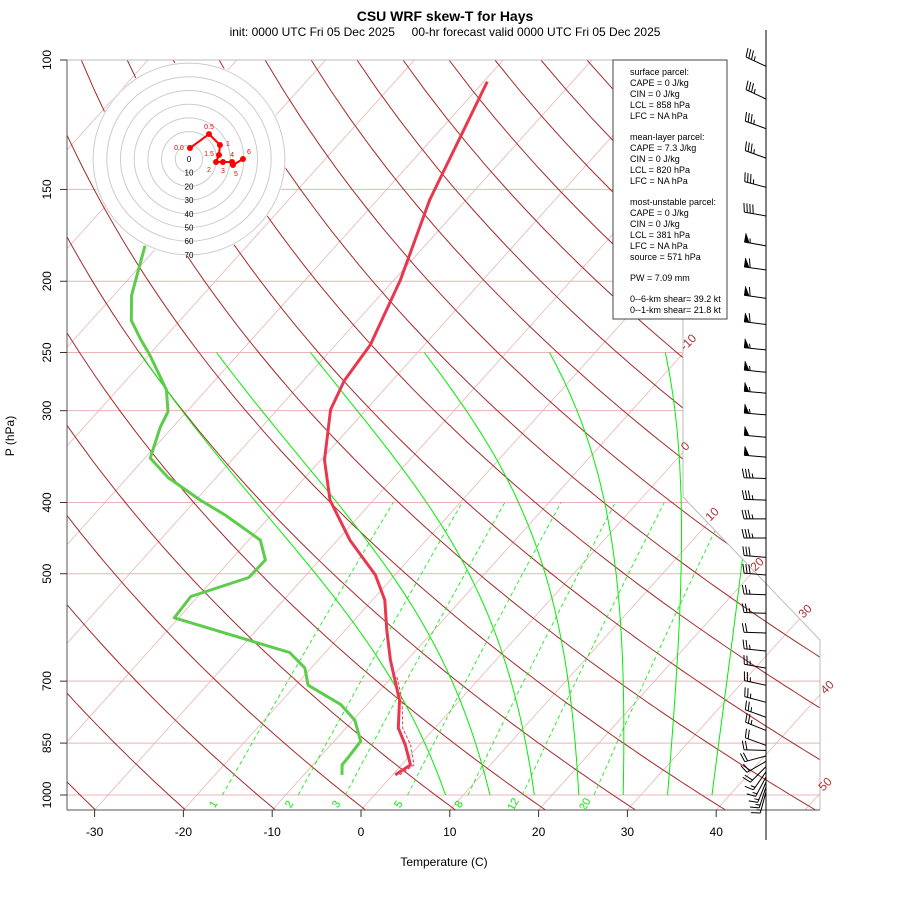 The height and width of the screenshot is (905, 900). Describe the element at coordinates (660, 235) in the screenshot. I see `most-unstable-parcel-value: LCL = 381 hPa` at that location.